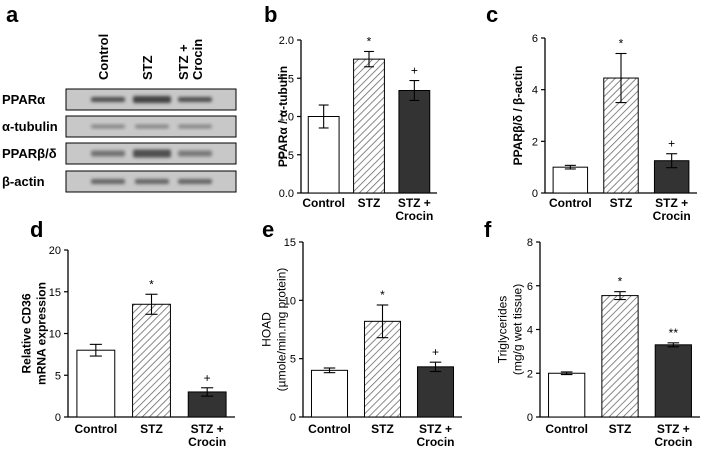 This screenshot has height=454, width=708. I want to click on panel-label-d: d, so click(36, 229).